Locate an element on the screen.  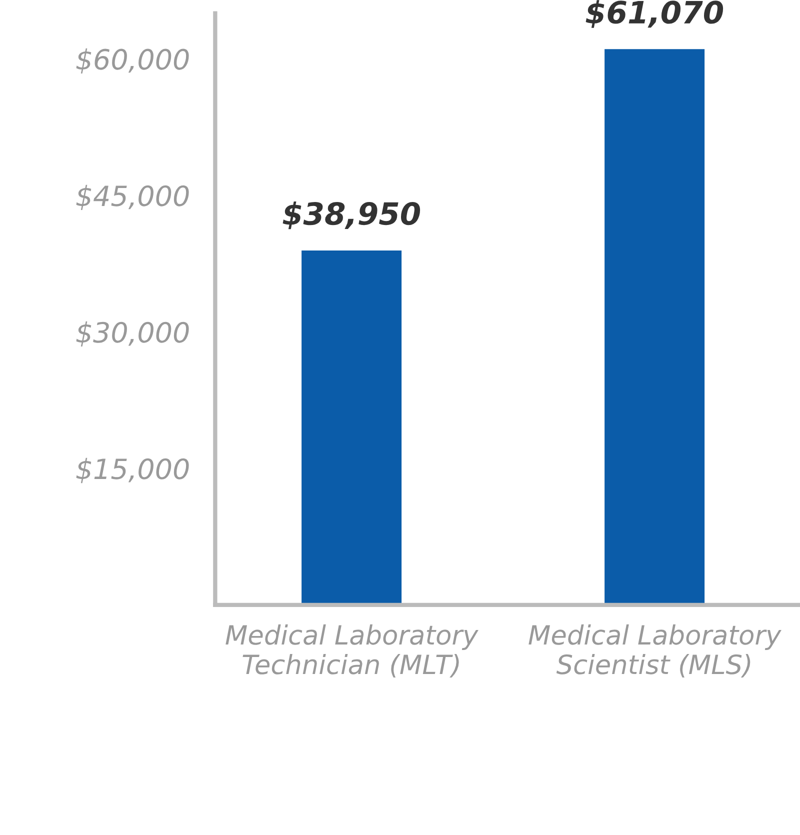
data-label: $38,950 is located at coordinates (351, 215).